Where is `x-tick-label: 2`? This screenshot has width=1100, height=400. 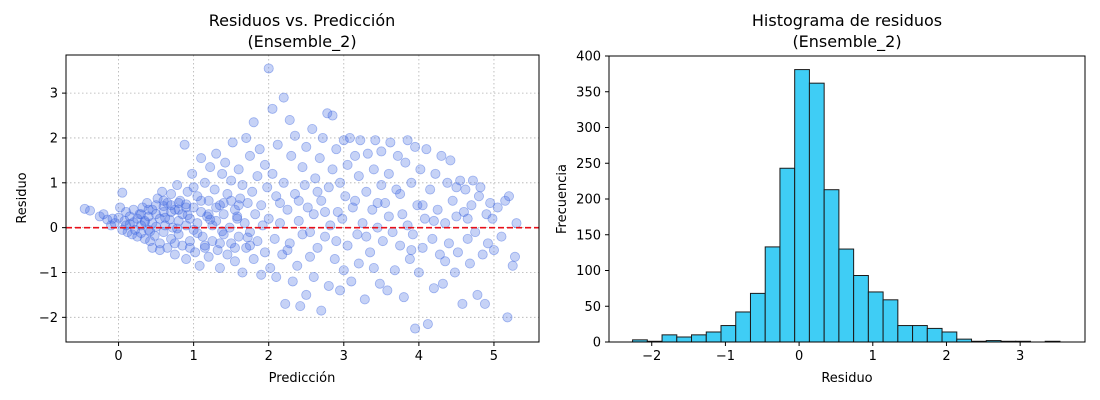
x-tick-label: 2 is located at coordinates (946, 356).